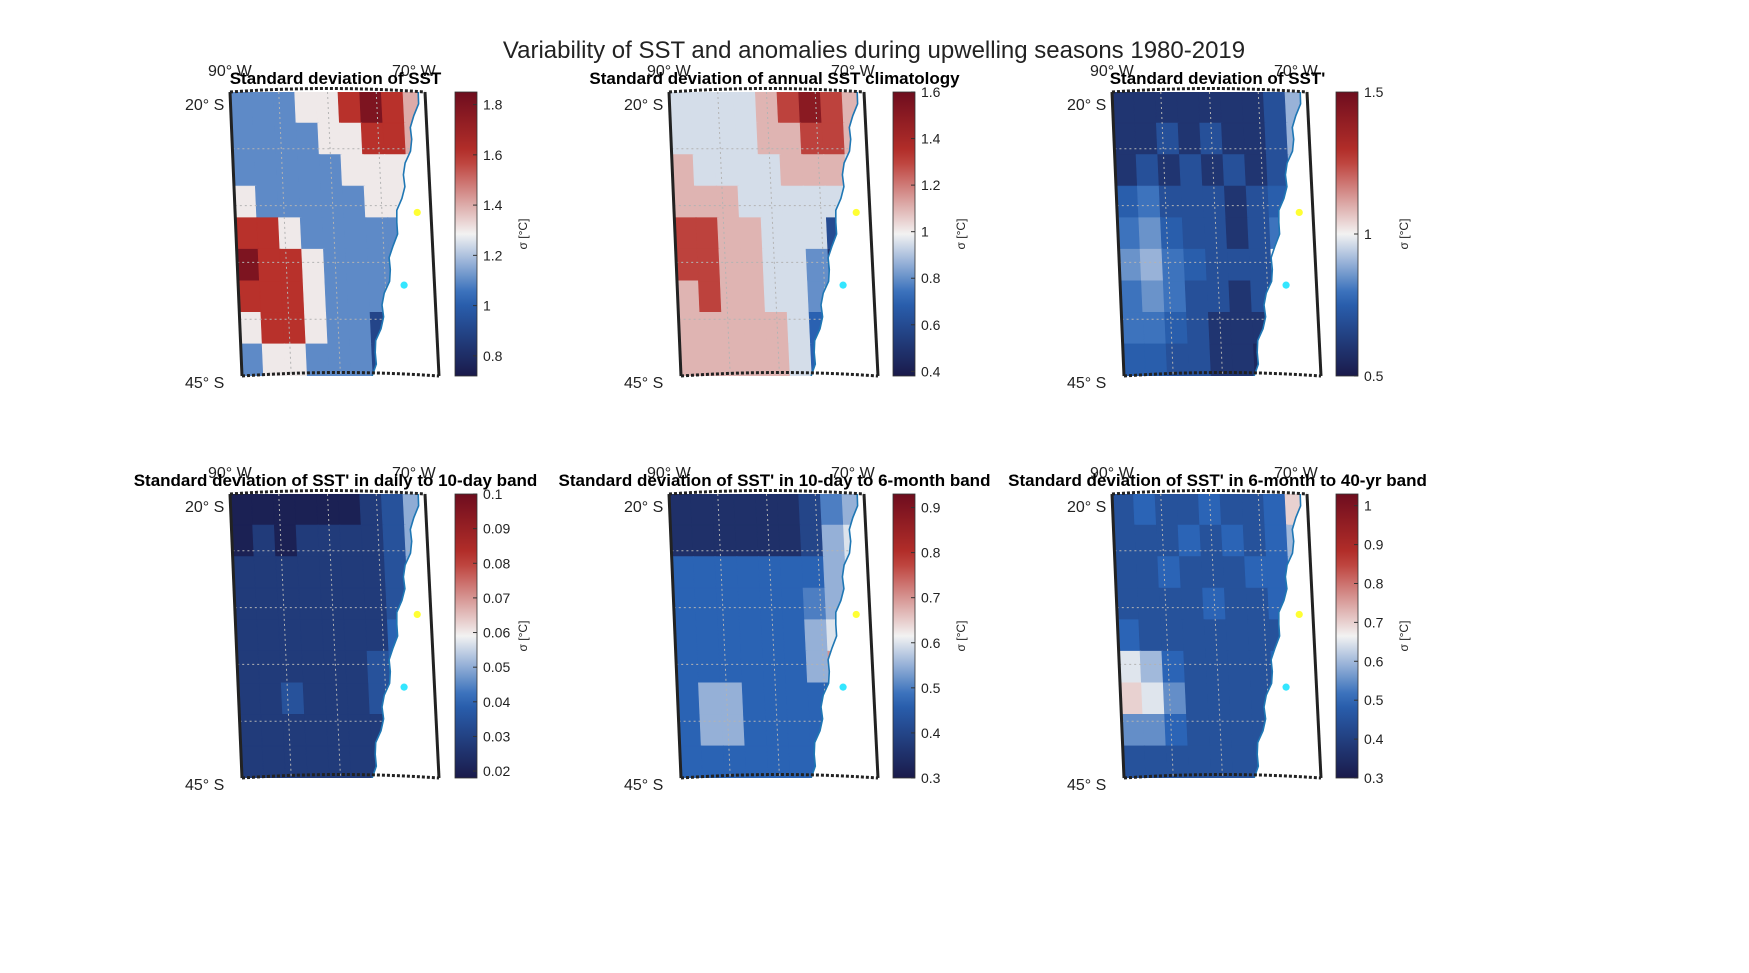  What do you see at coordinates (931, 733) in the screenshot?
I see `colorbar-tick-label: 0.4` at bounding box center [931, 733].